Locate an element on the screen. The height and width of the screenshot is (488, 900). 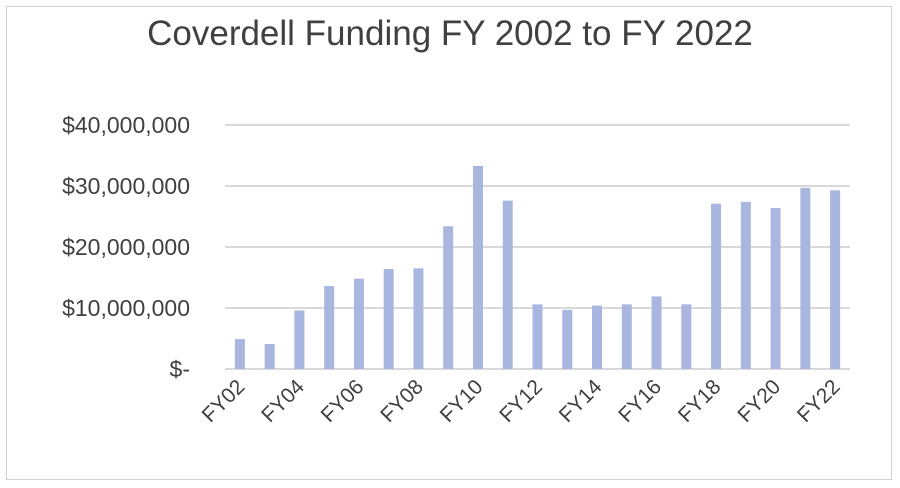
bar-fy20 is located at coordinates (775, 288).